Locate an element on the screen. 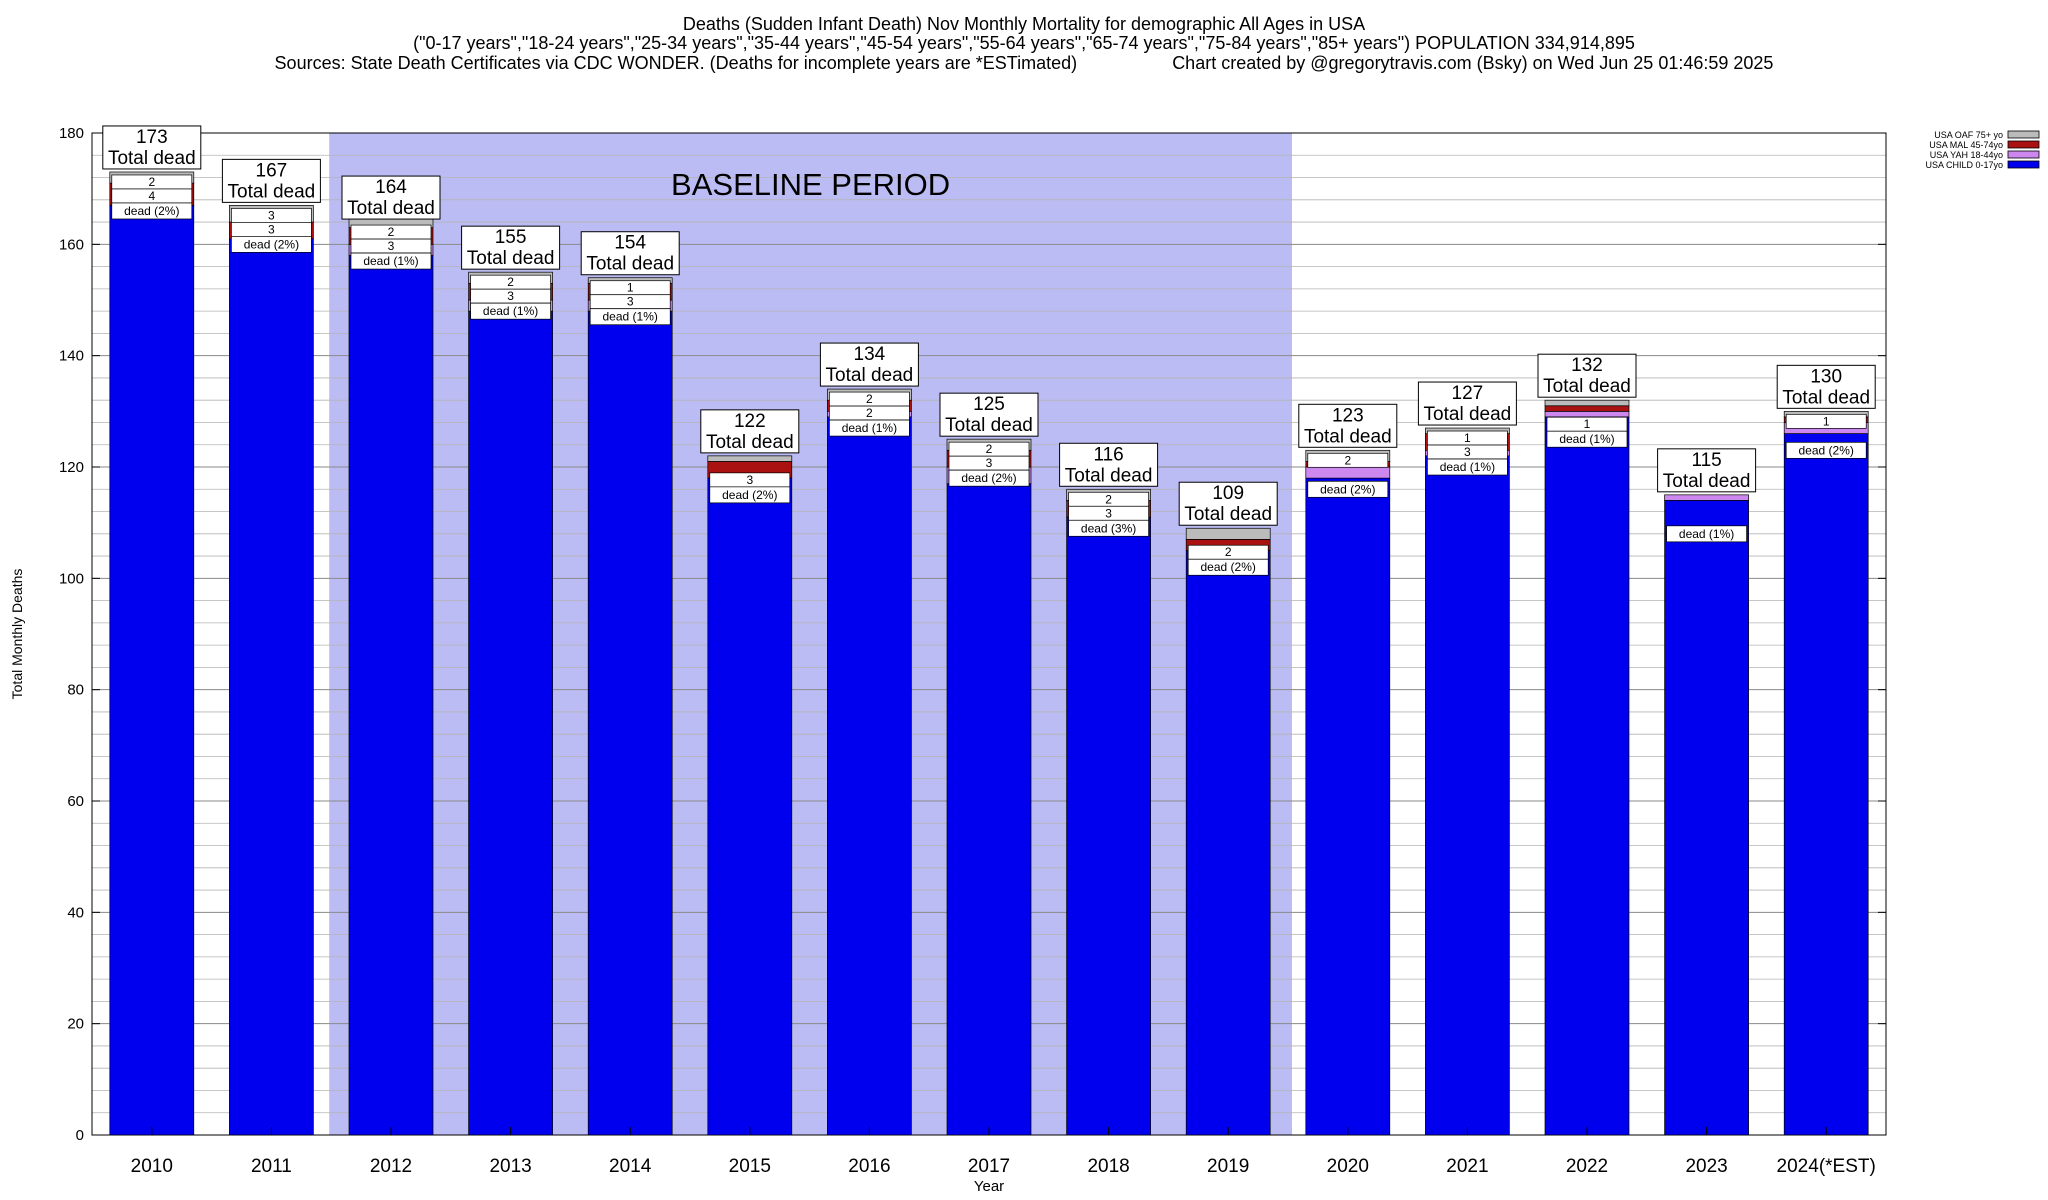  bar-segment-mal is located at coordinates (1587, 408).